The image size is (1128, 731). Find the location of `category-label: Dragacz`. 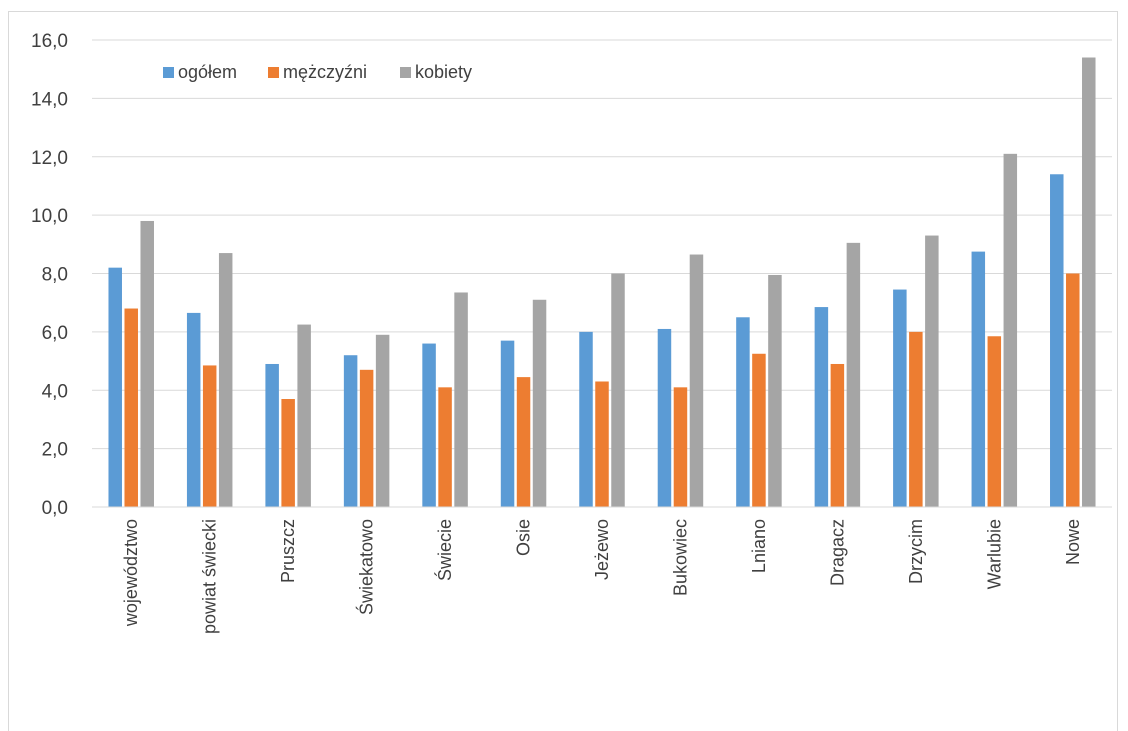

category-label: Dragacz is located at coordinates (837, 552).